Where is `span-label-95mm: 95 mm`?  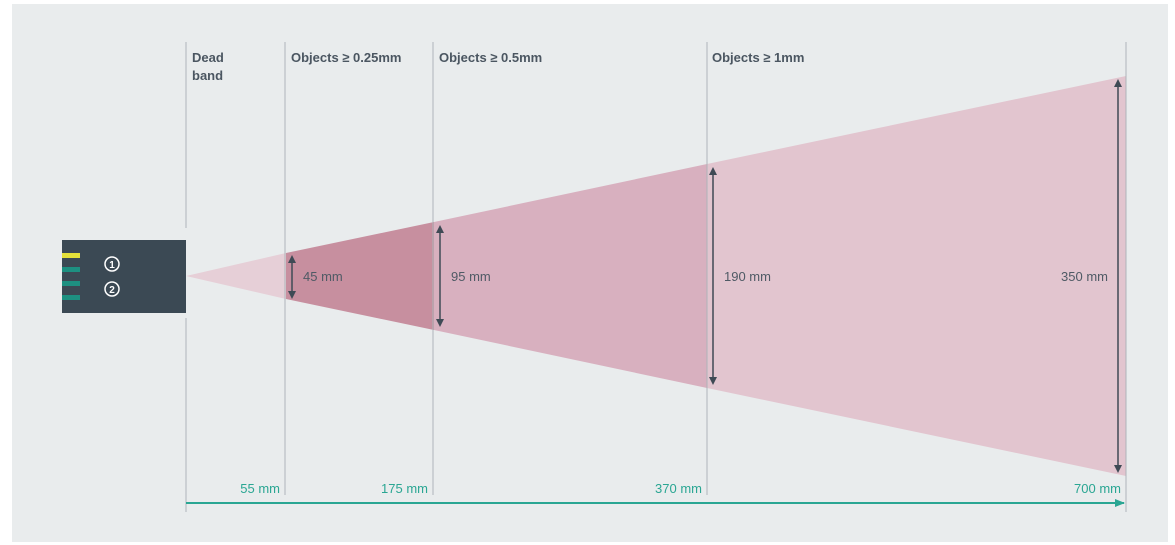 span-label-95mm: 95 mm is located at coordinates (471, 276).